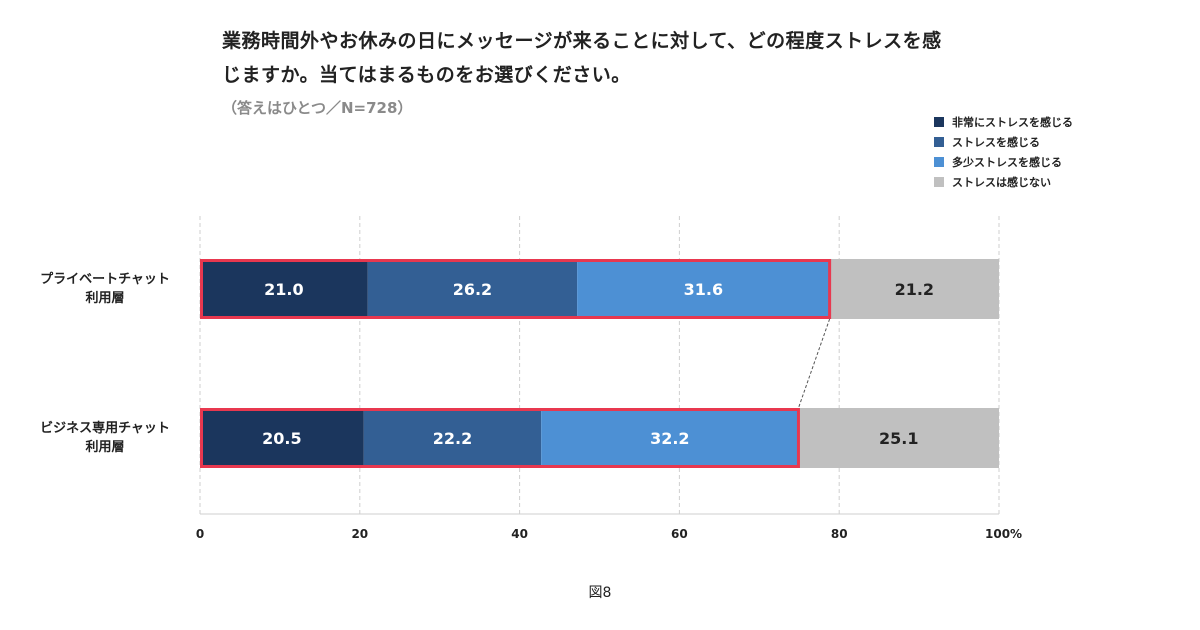  Describe the element at coordinates (939, 122) in the screenshot. I see `legend-swatch-very` at that location.